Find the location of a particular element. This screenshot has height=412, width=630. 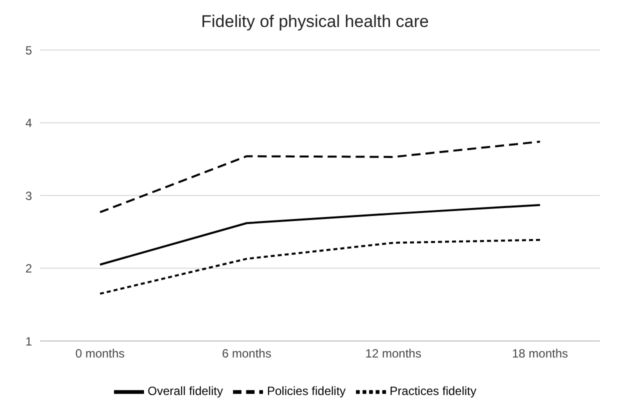

y-tick-label: 5 is located at coordinates (28, 50).